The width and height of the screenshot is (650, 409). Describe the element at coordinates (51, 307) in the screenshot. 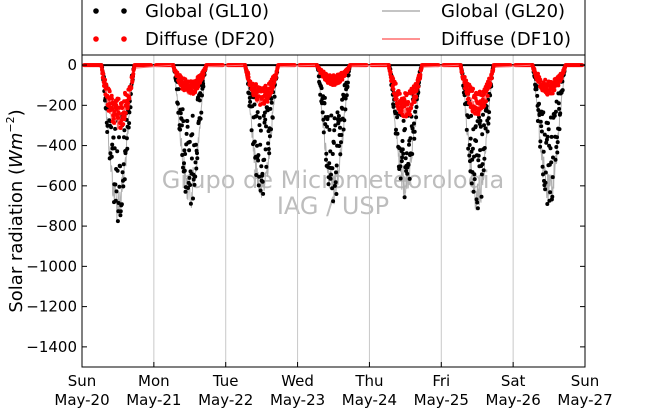

I see `y-tick-label: −1200` at that location.